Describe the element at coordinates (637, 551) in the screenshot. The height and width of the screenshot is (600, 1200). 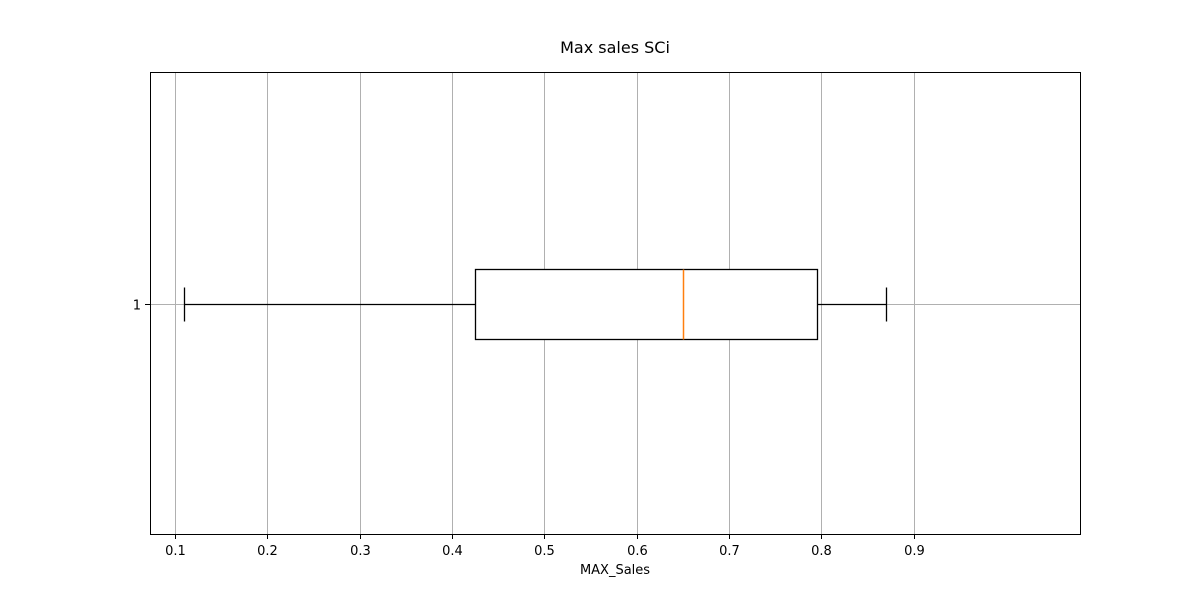
I see `x-tick-label: 0.6` at that location.